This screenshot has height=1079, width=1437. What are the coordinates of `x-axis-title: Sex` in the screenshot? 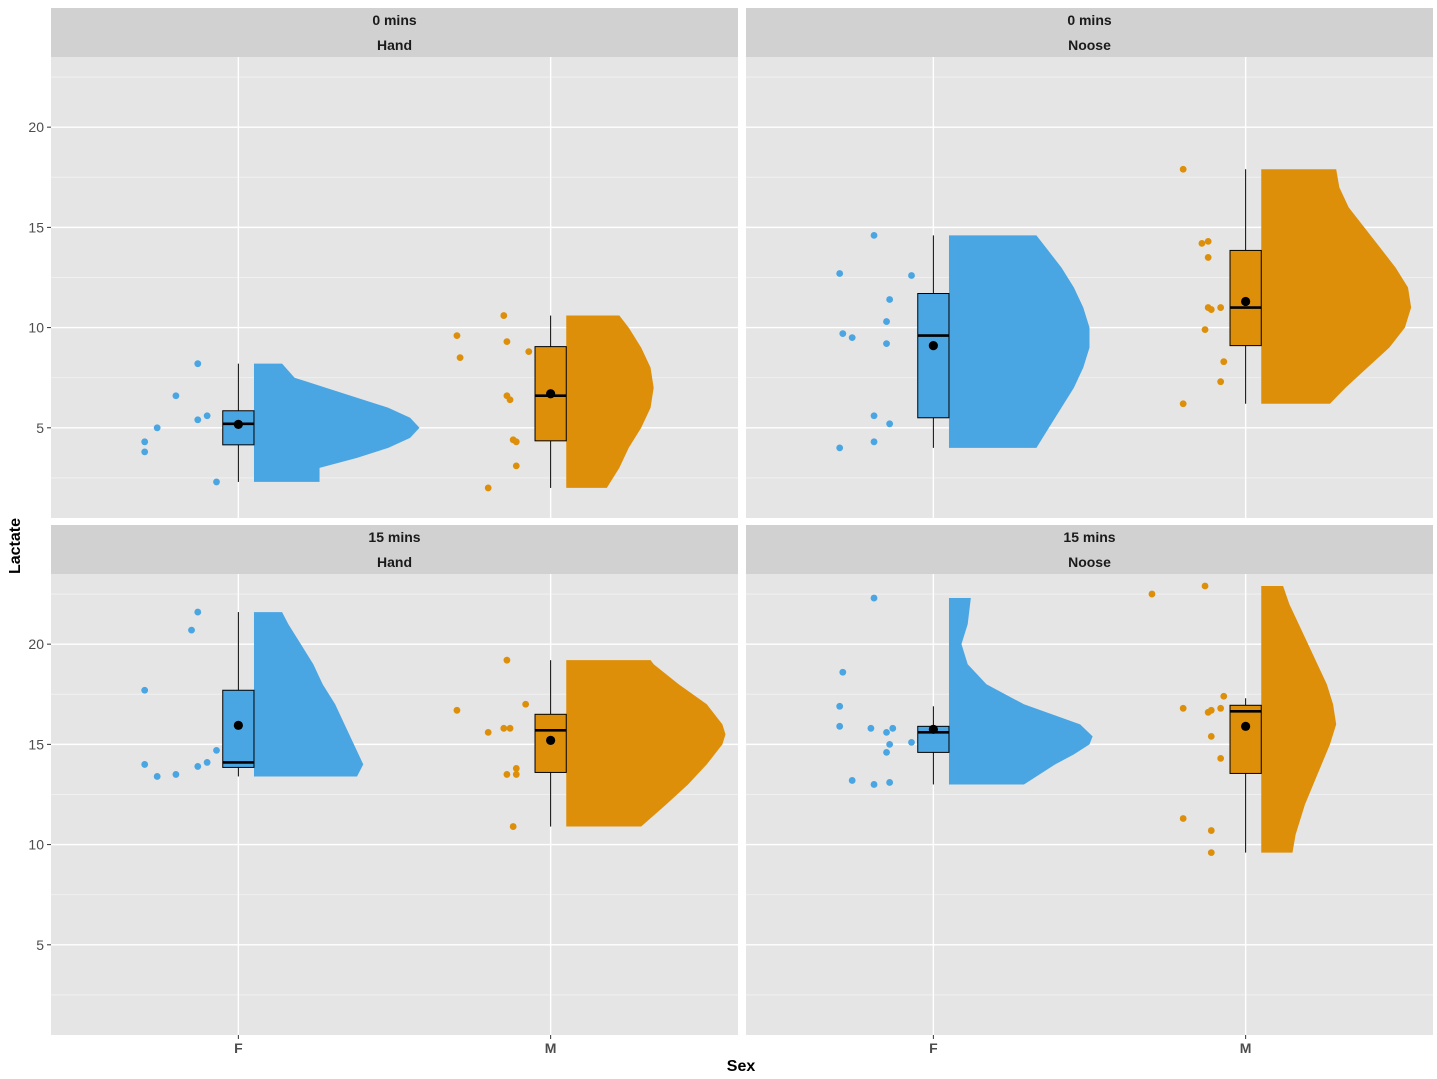 It's located at (741, 1066).